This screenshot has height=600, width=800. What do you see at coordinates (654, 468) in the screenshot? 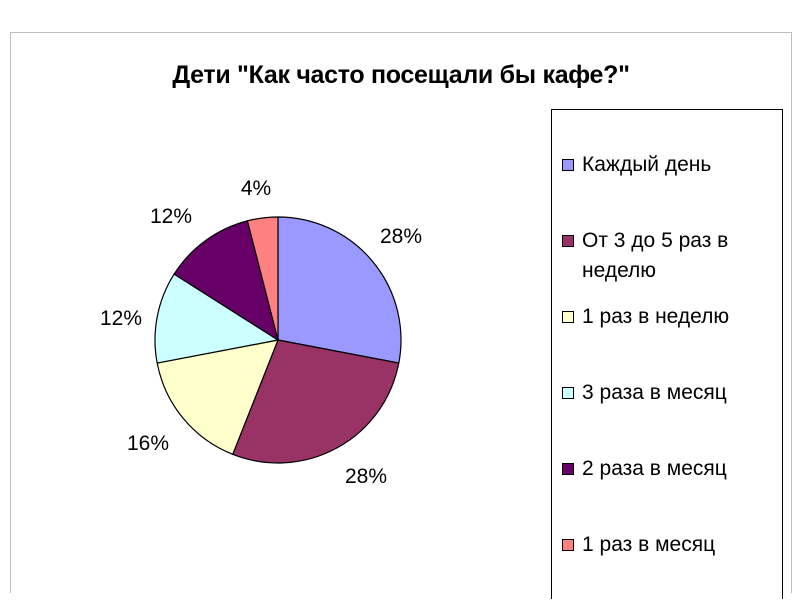
I see `legend-label: 2 раза в месяц` at bounding box center [654, 468].